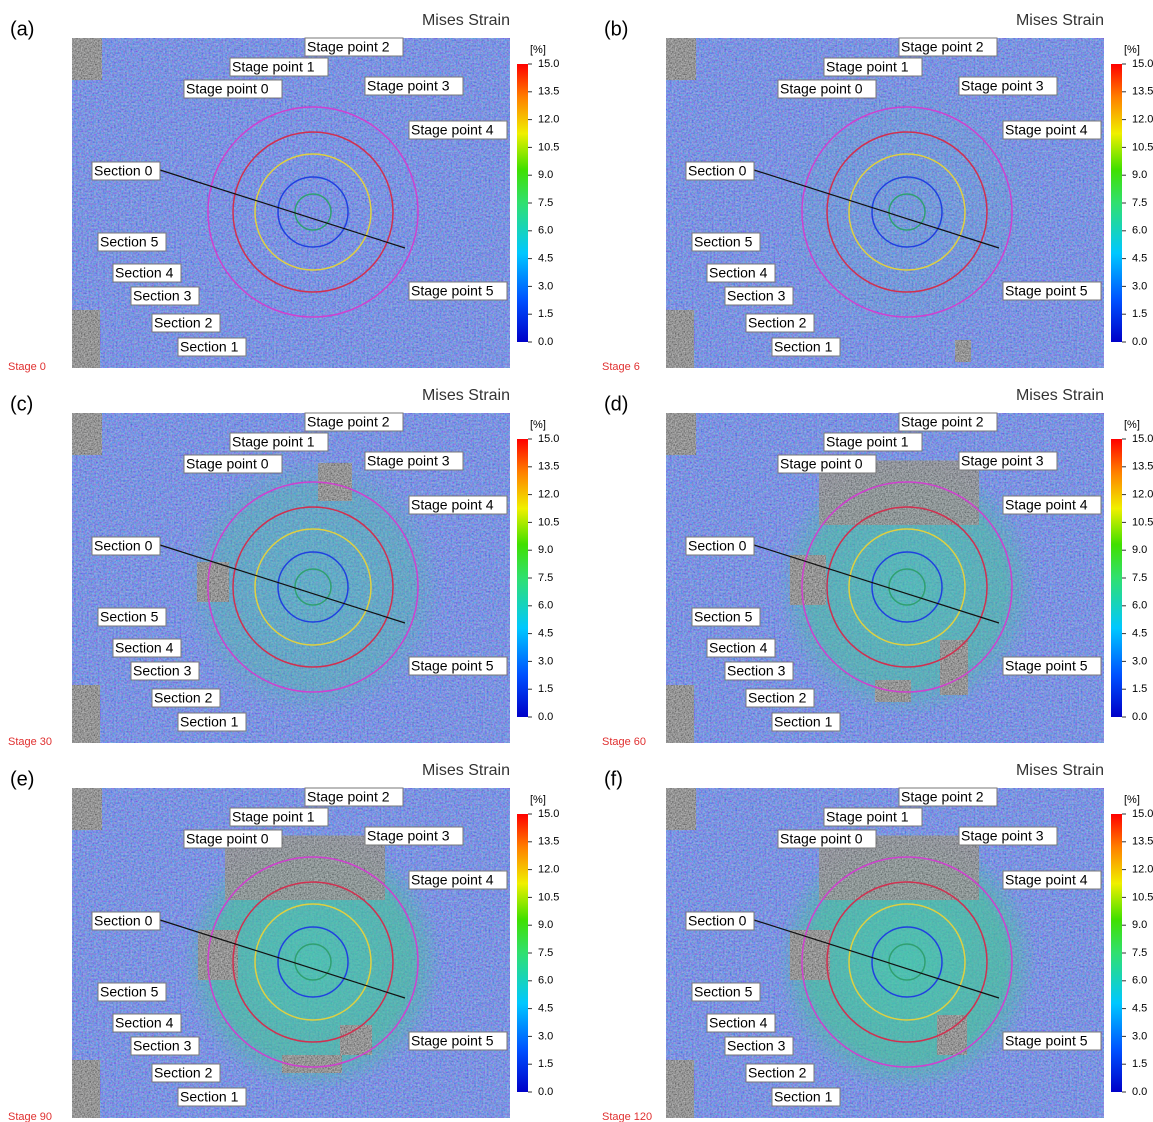 The height and width of the screenshot is (1122, 1153). I want to click on panel-letter: (f), so click(613, 779).